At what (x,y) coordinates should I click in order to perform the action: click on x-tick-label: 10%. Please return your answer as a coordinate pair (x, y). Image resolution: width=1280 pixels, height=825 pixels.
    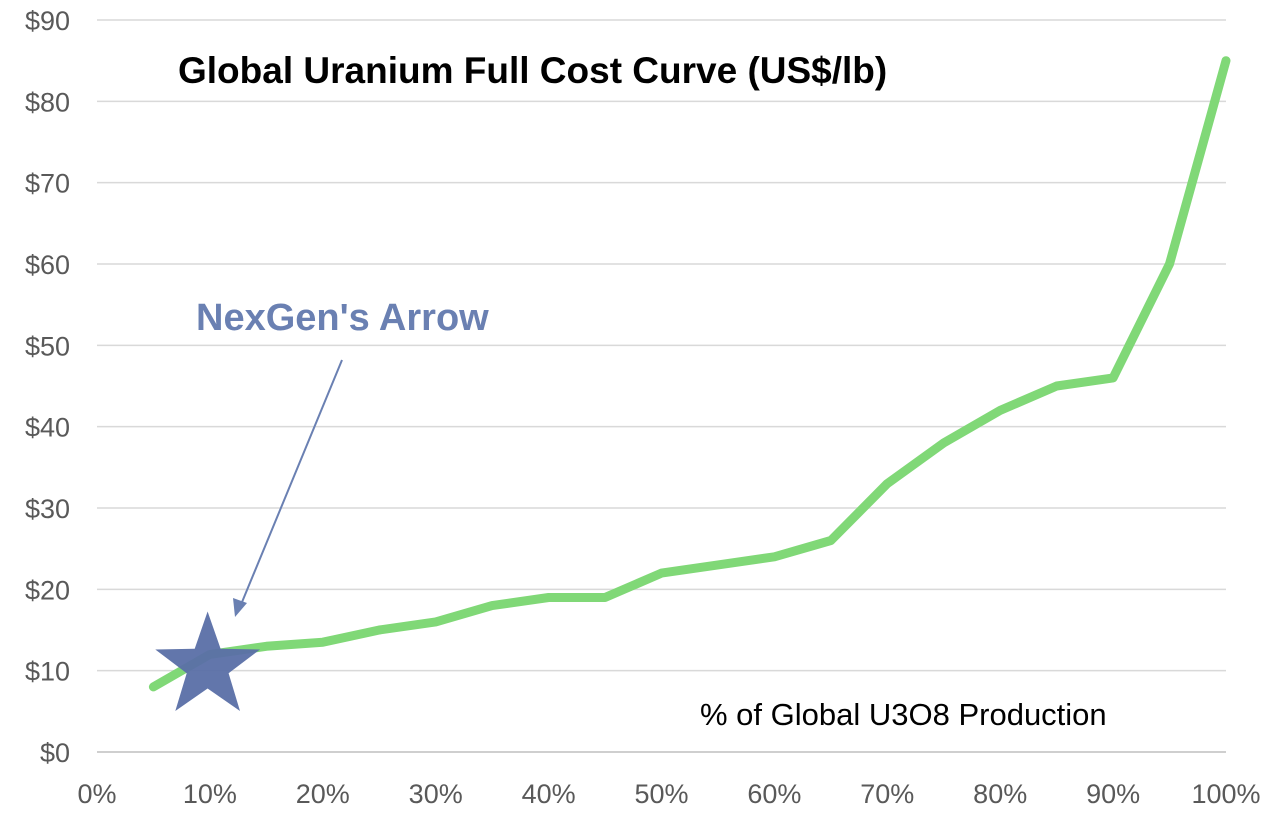
    Looking at the image, I should click on (210, 794).